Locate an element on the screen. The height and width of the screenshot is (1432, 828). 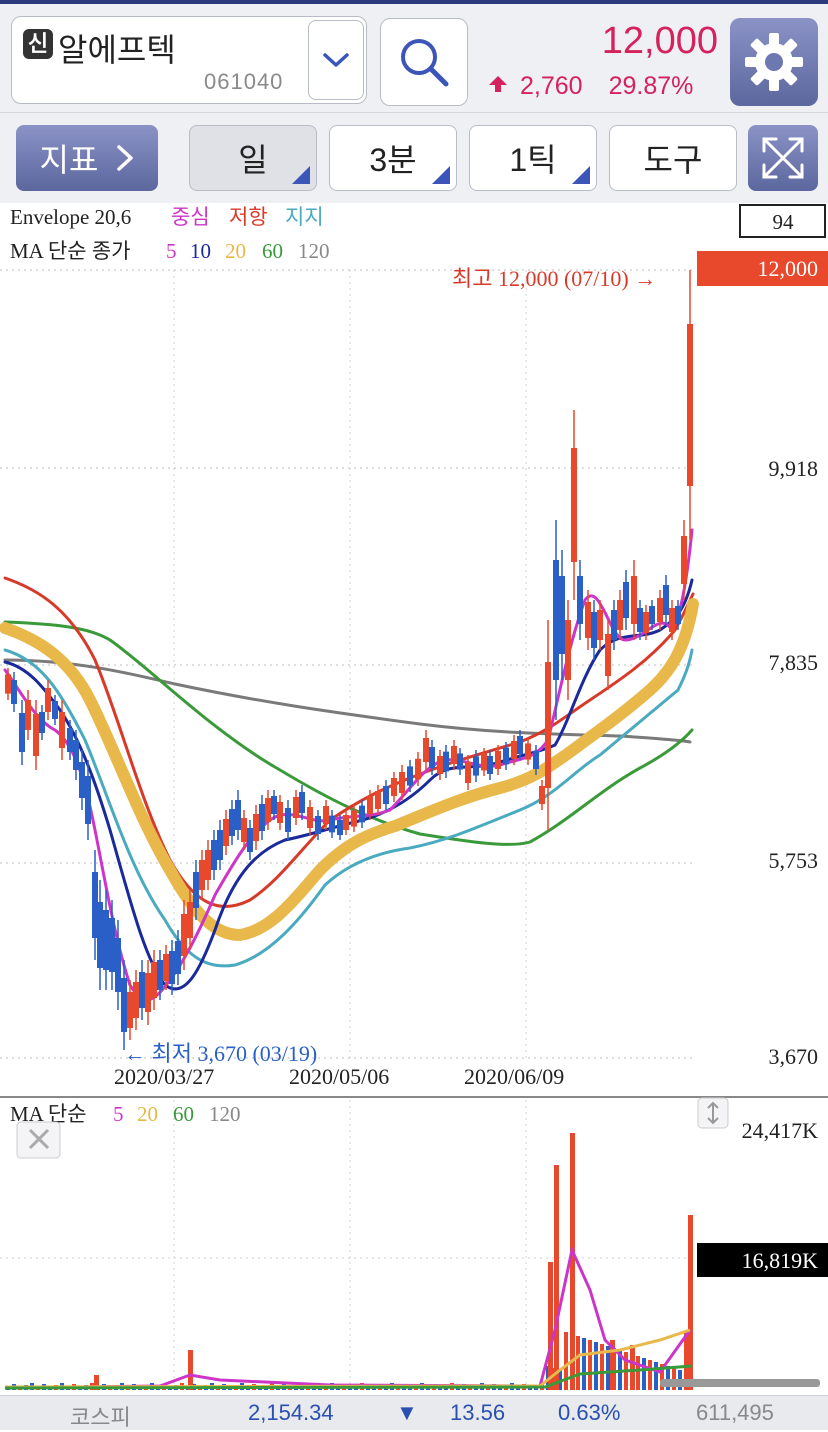
ma-legend-name: MA 단순 종가 is located at coordinates (70, 251).